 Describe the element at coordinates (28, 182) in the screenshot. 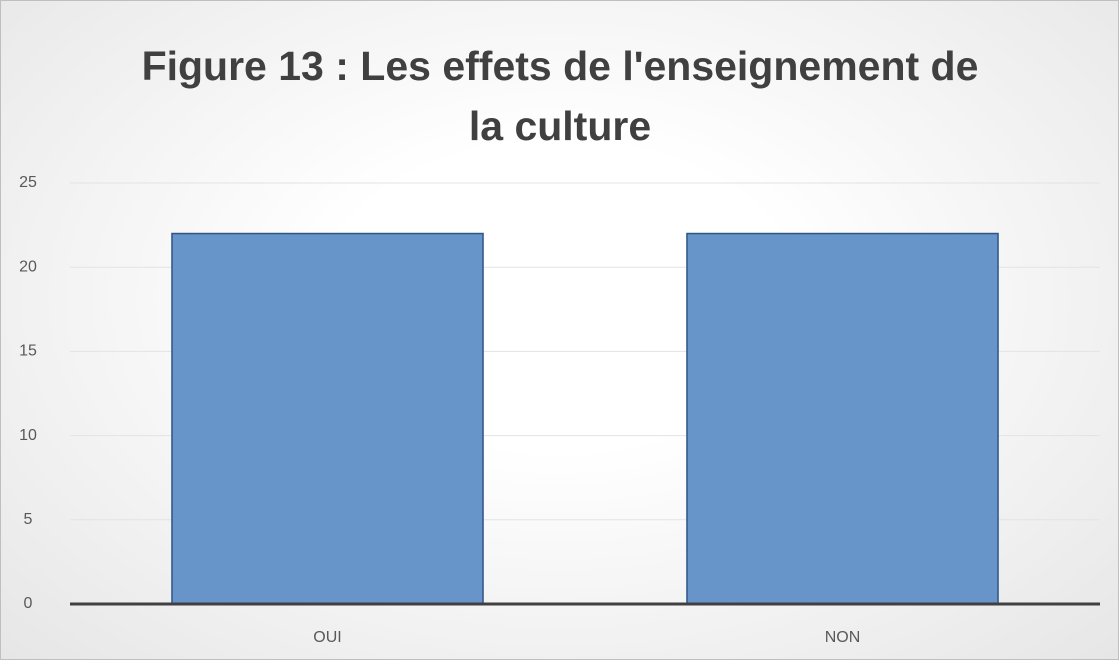

I see `y-tick-label: 25` at that location.